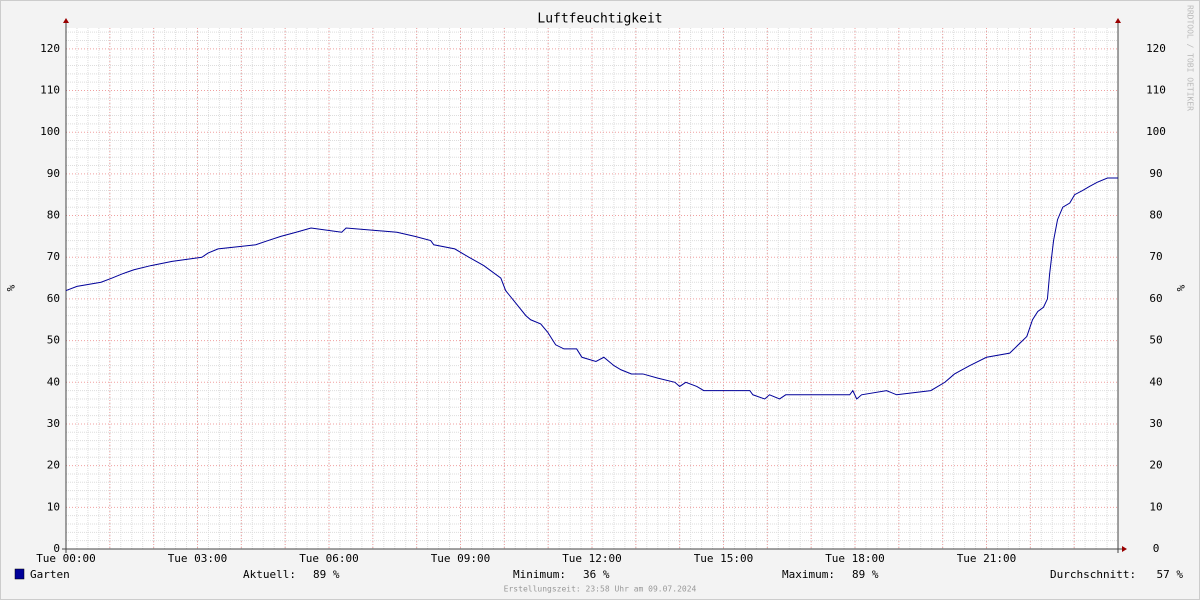  What do you see at coordinates (50, 48) in the screenshot?
I see `y-tick-label: 120` at bounding box center [50, 48].